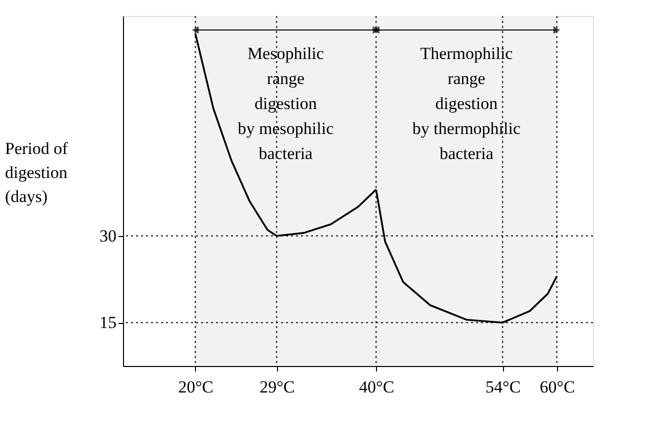 The width and height of the screenshot is (649, 426). I want to click on x-tick-label: 54°C, so click(503, 387).